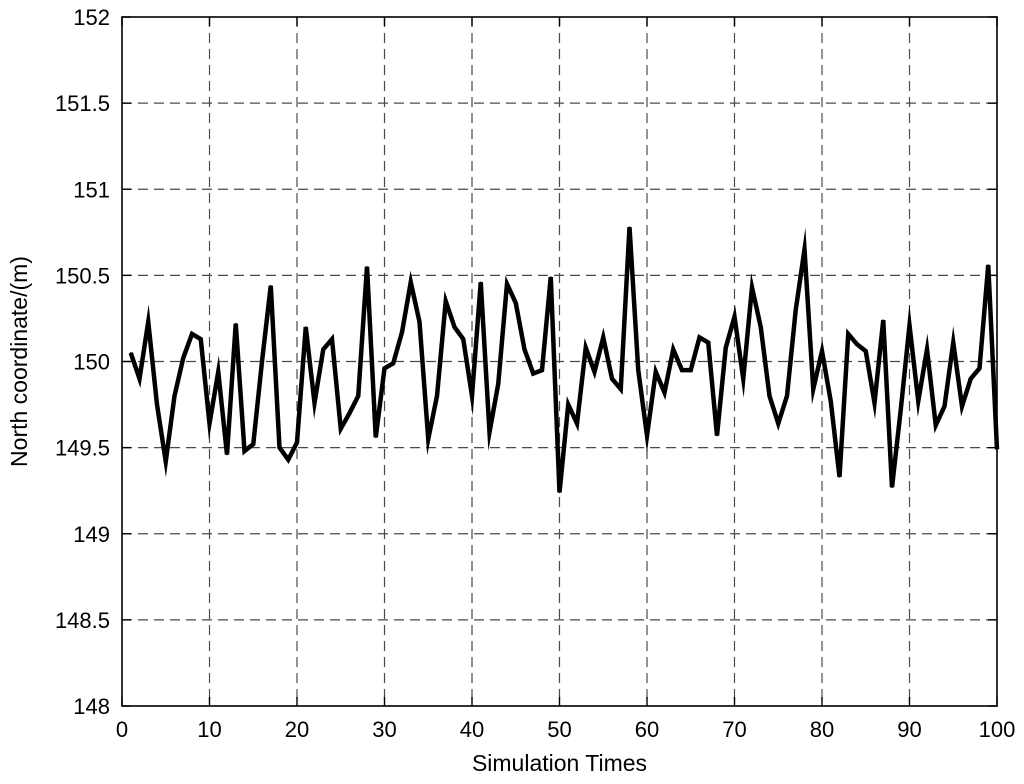  What do you see at coordinates (91, 17) in the screenshot?
I see `y-tick-label: 152` at bounding box center [91, 17].